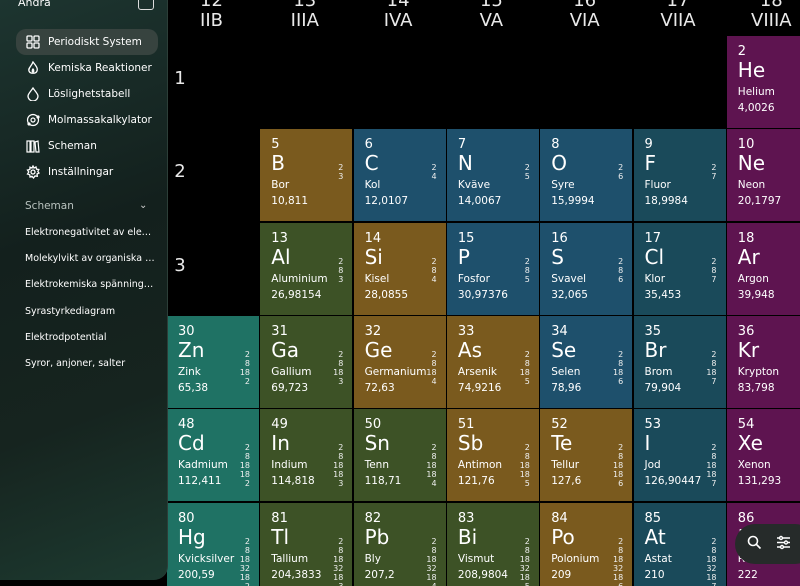 Image resolution: width=800 pixels, height=586 pixels. Describe the element at coordinates (306, 544) in the screenshot. I see `element-cell: 81 Tl Tallium 204,3833 2 8 18 32 18 3` at that location.